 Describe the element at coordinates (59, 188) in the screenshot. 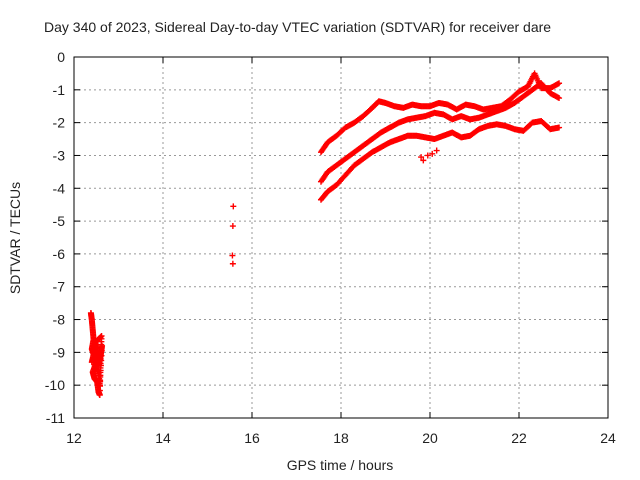

I see `y-tick-label: -4` at that location.